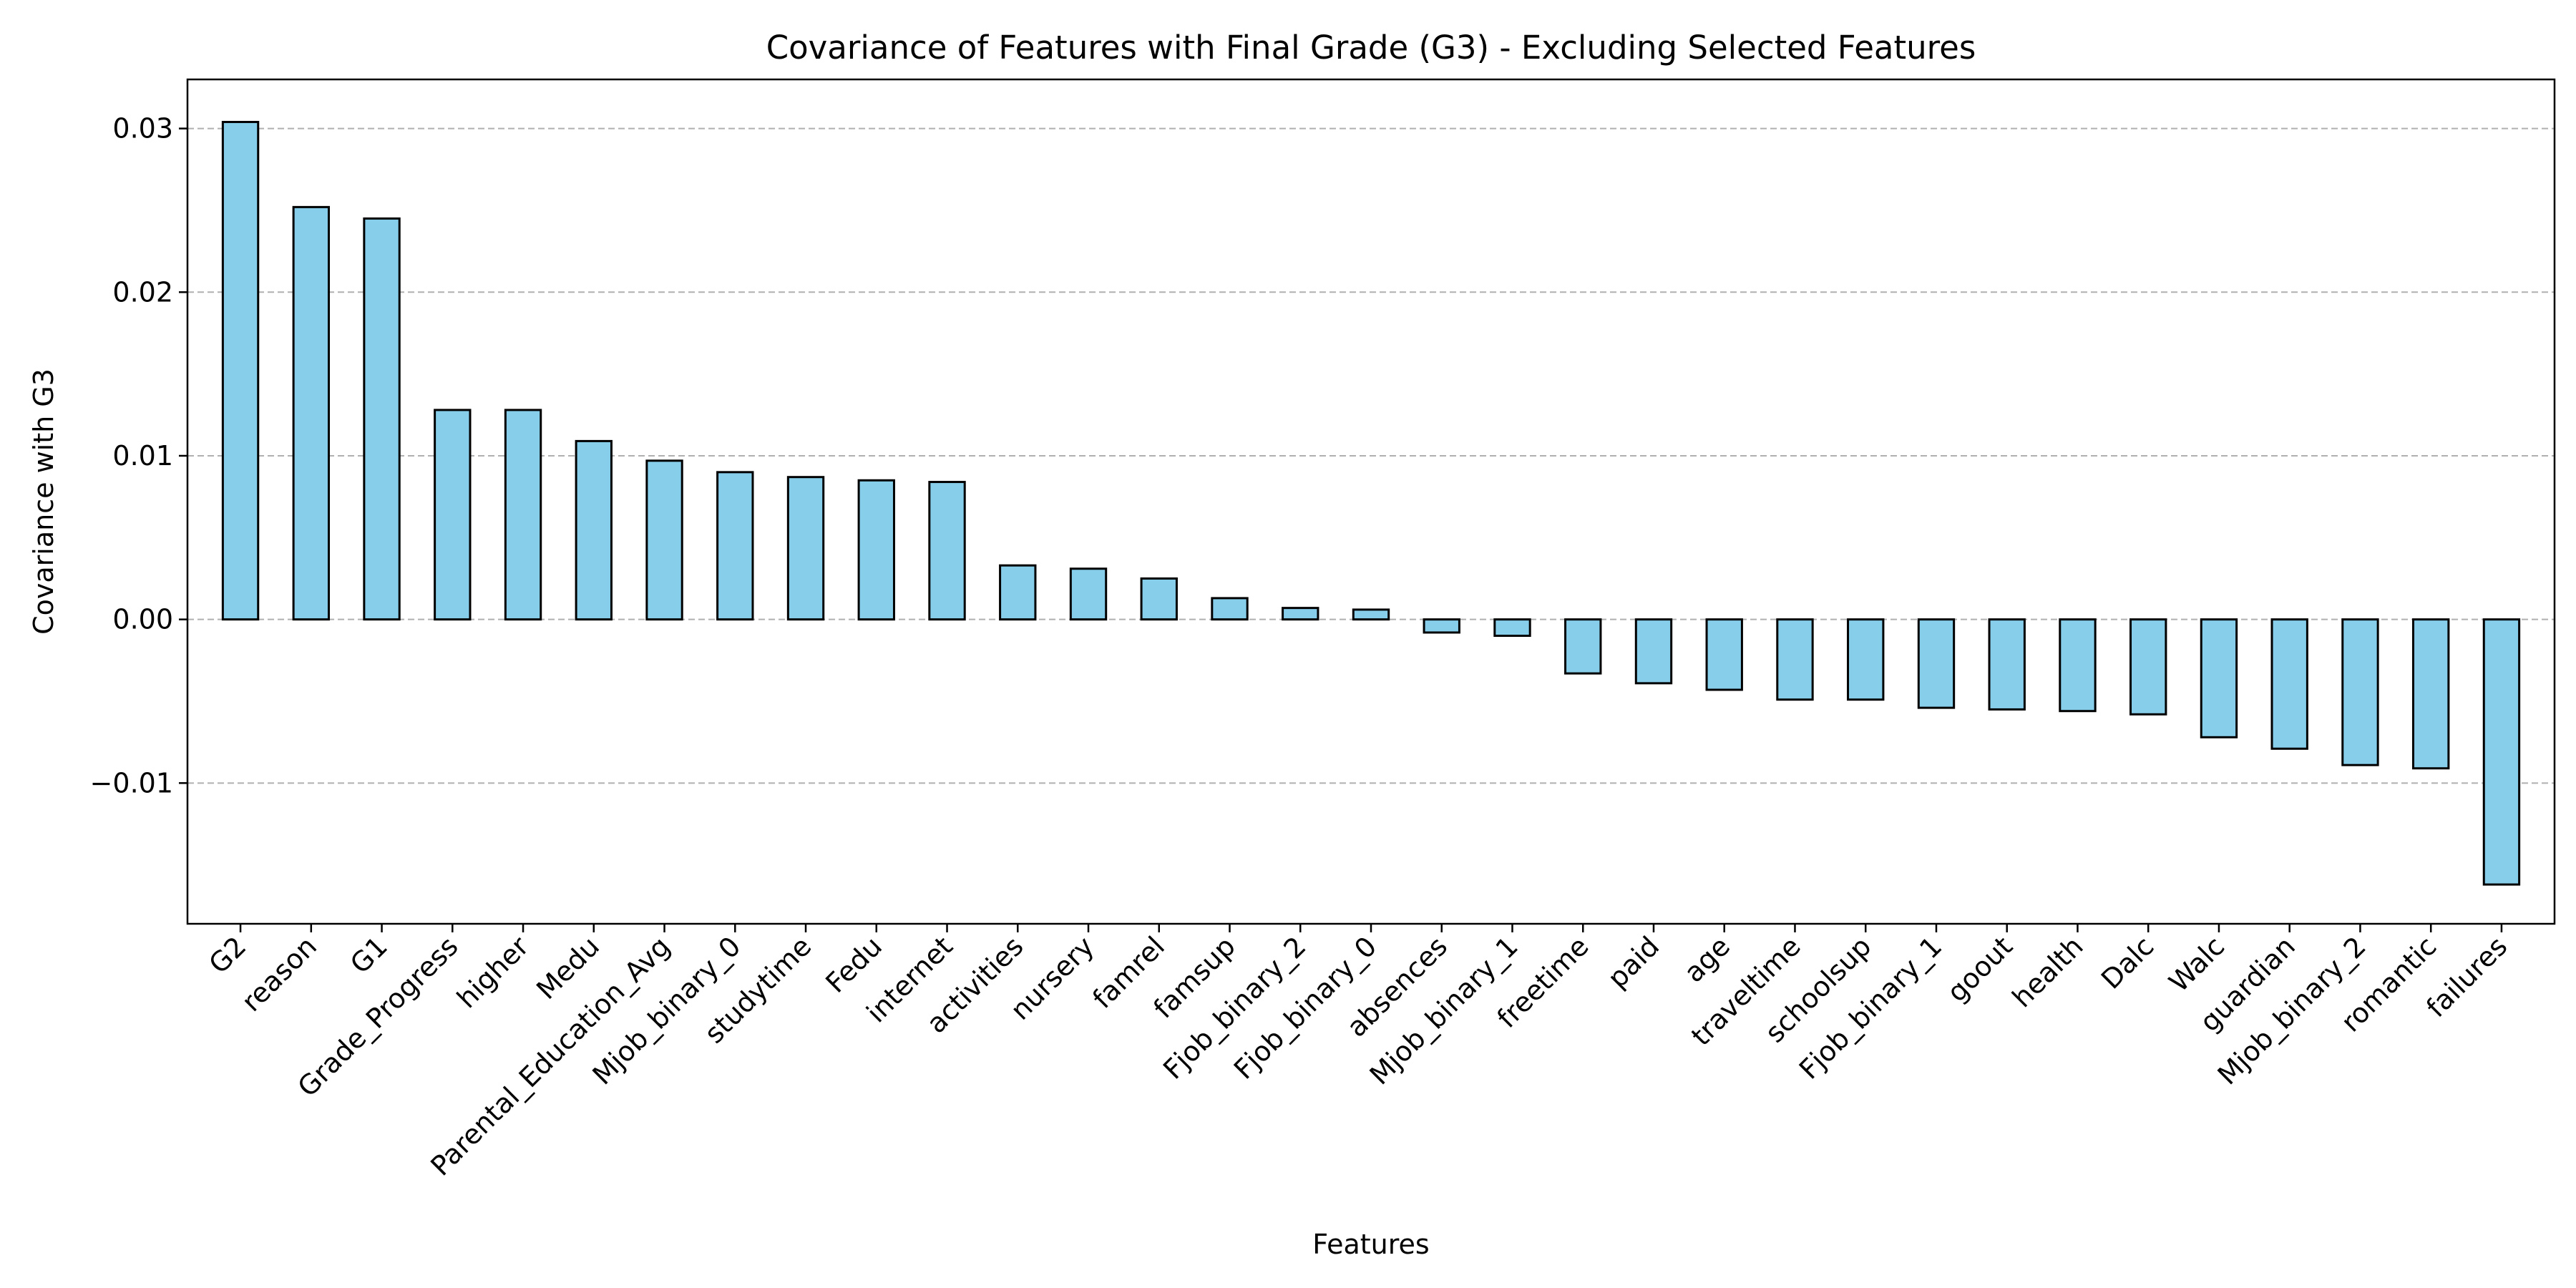 The height and width of the screenshot is (1288, 2576). Describe the element at coordinates (1795, 659) in the screenshot. I see `bar-traveltime` at that location.